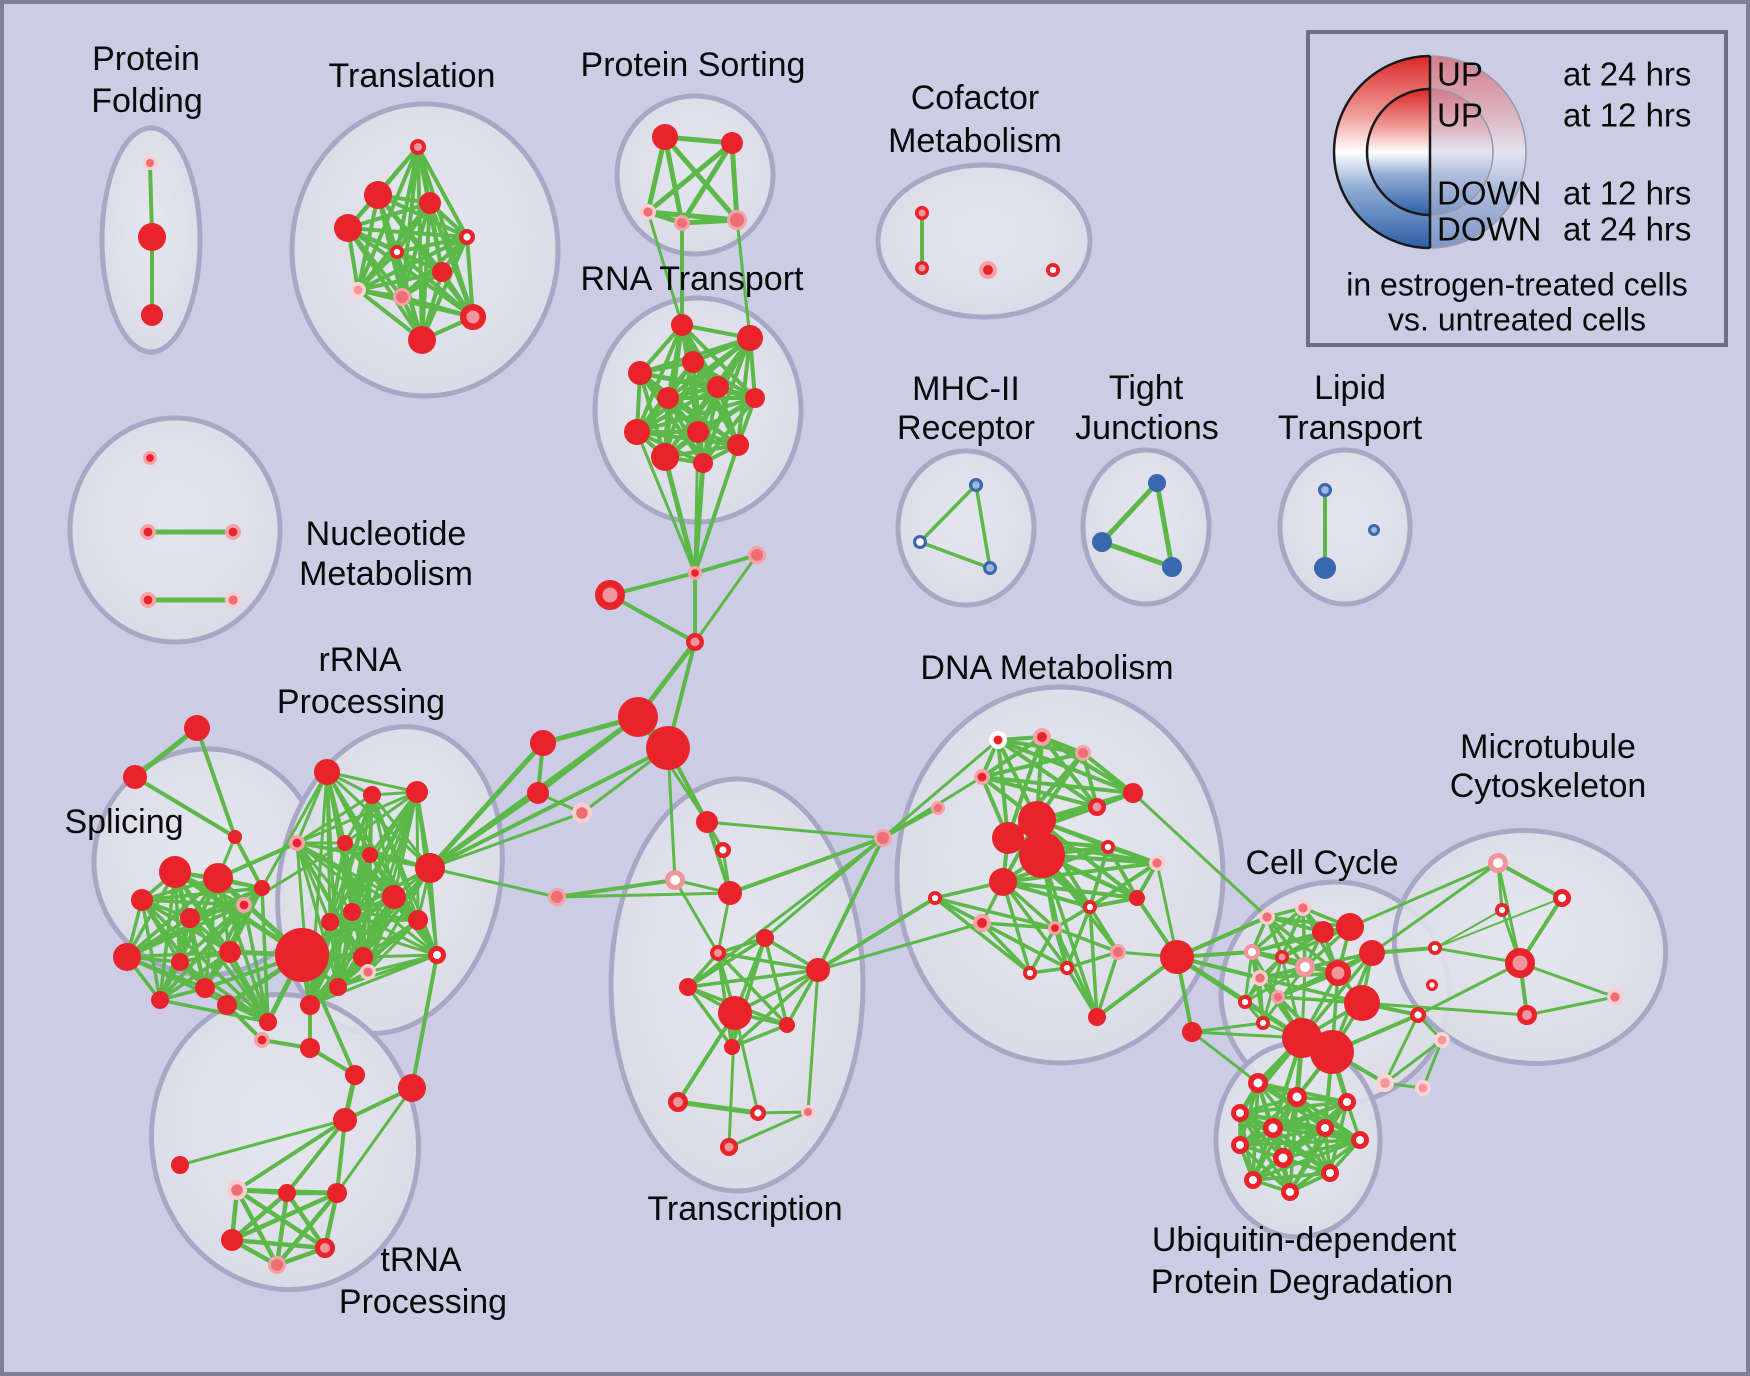 This screenshot has width=1750, height=1376. I want to click on cluster-lipid-transport-label: Lipid, so click(1350, 388).